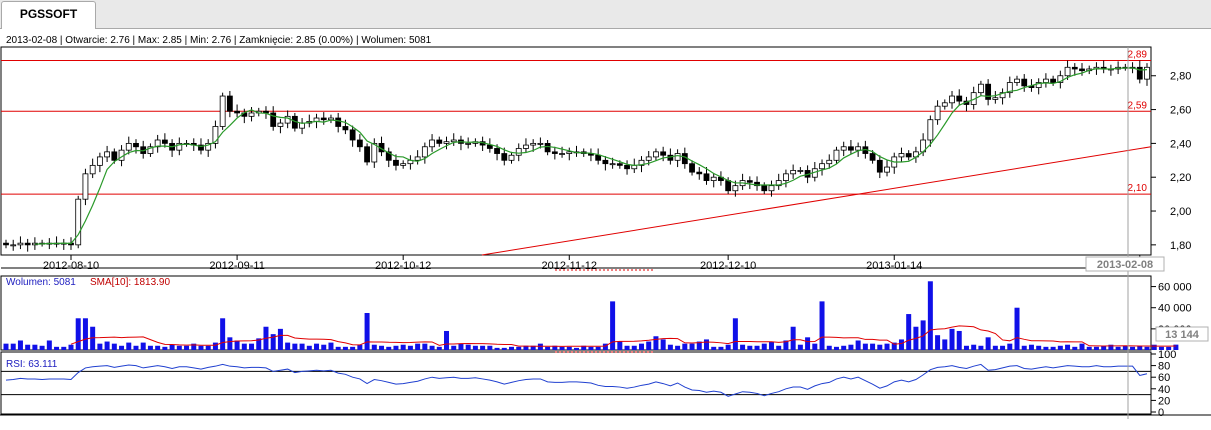 The width and height of the screenshot is (1211, 430). What do you see at coordinates (623, 336) in the screenshot?
I see `volume-sma-line` at bounding box center [623, 336].